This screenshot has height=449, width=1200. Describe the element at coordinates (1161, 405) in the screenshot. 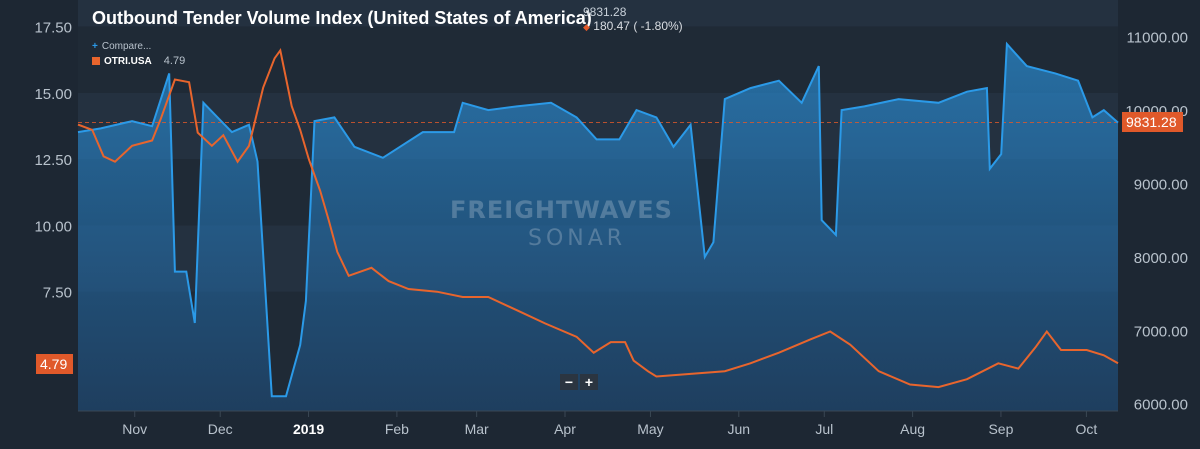

I see `right-tick-label: 6000.00` at that location.